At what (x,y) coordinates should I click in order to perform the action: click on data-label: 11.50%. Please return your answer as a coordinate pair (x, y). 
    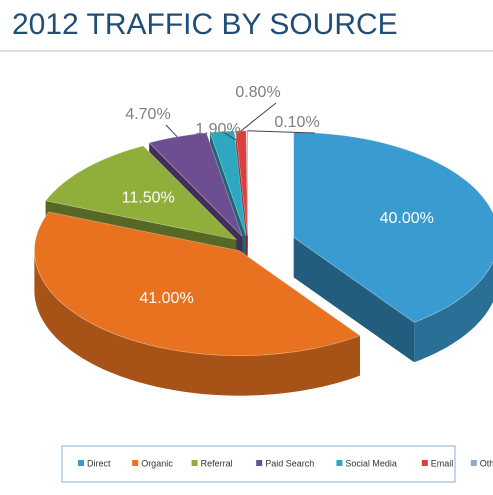
    Looking at the image, I should click on (148, 198).